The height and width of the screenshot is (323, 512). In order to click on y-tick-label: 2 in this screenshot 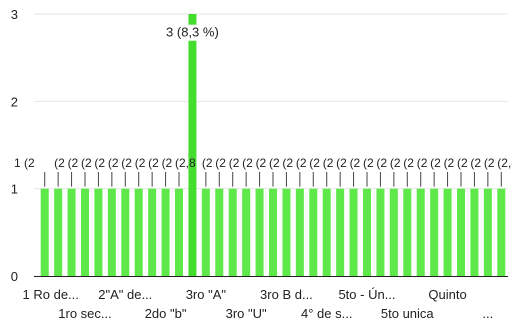, I will do `click(14, 101)`.